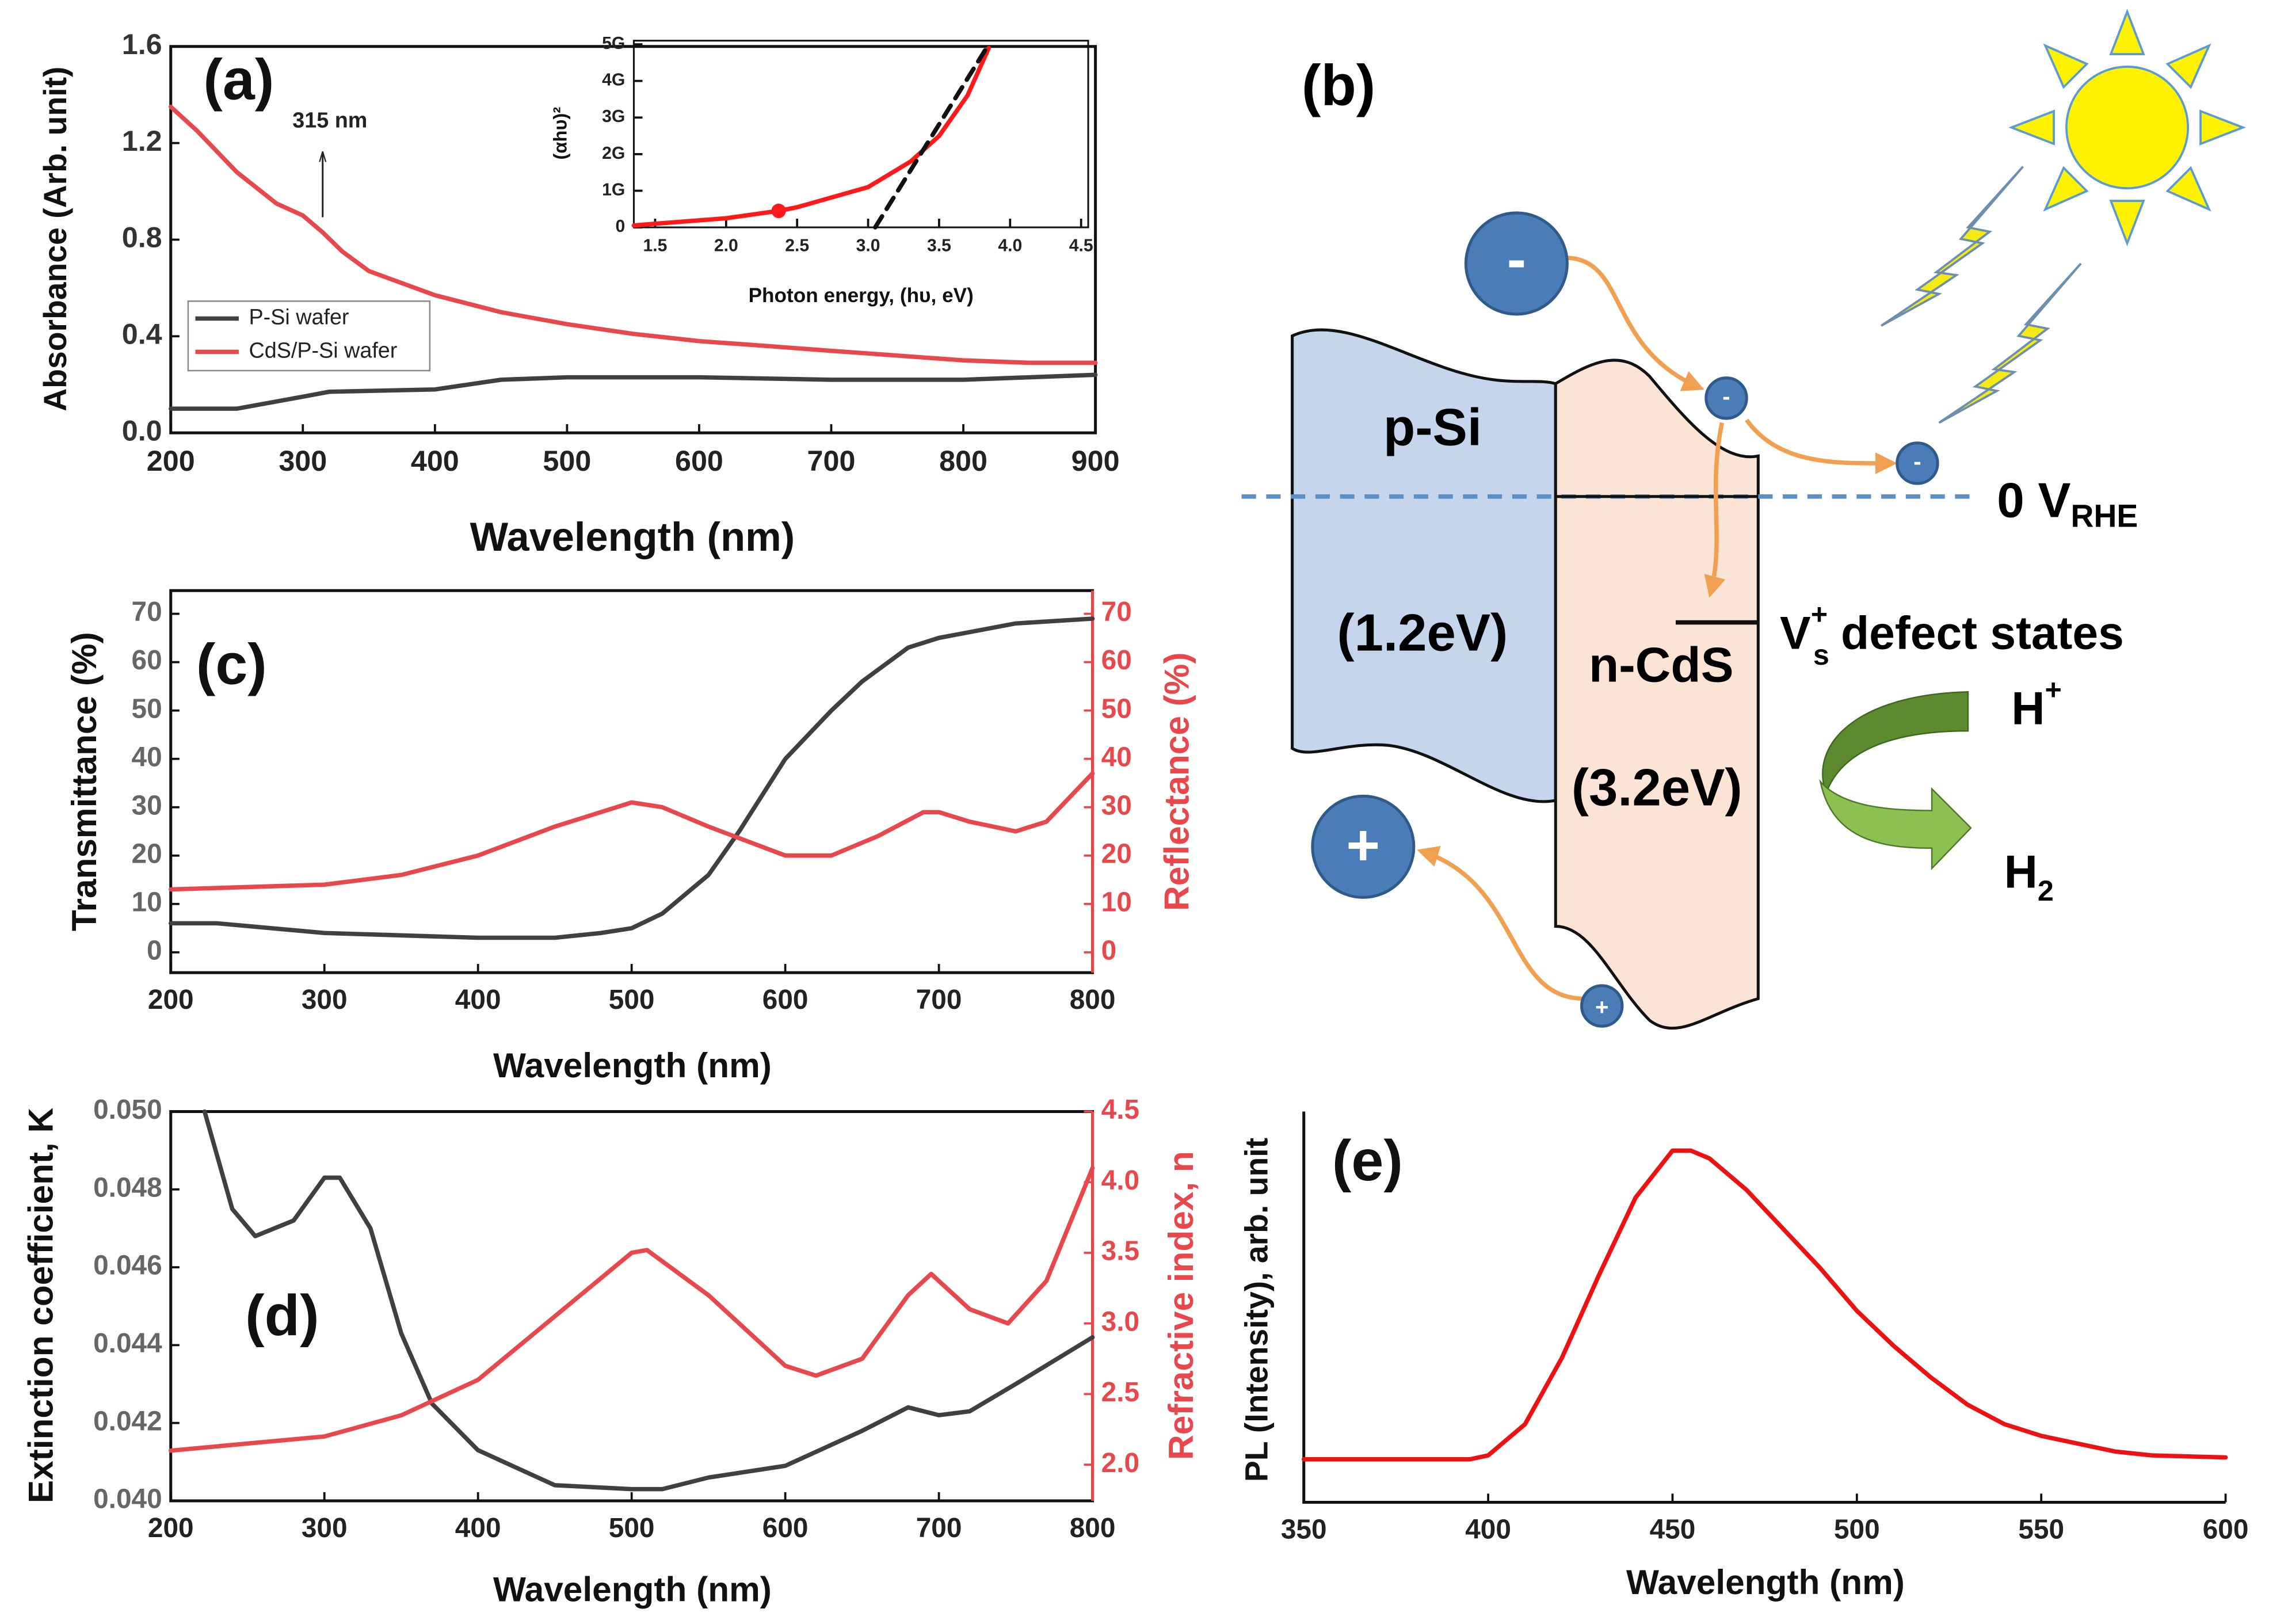  Describe the element at coordinates (55, 239) in the screenshot. I see `y-axis-label: Absorbance (Arb. unit)` at that location.